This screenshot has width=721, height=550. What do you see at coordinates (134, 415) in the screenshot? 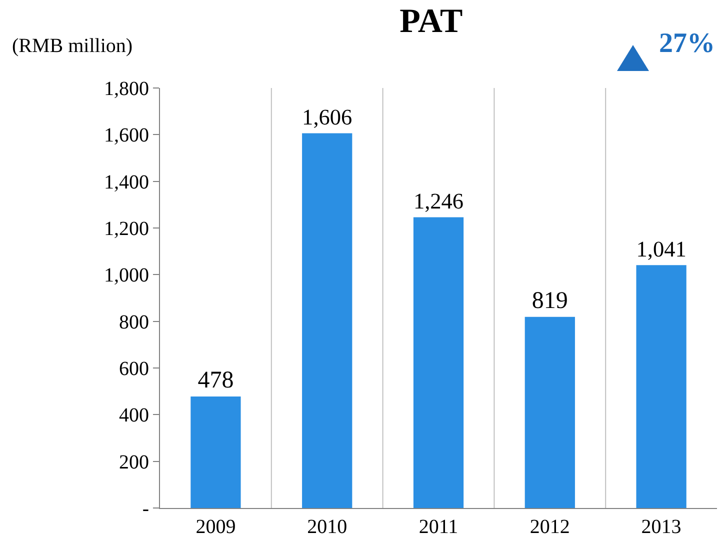
I see `y-tick-label: 400` at bounding box center [134, 415].